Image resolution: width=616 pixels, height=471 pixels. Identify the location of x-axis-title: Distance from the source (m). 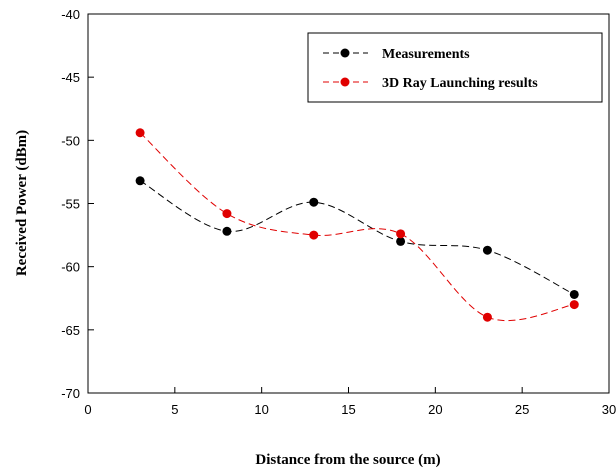
(347, 460).